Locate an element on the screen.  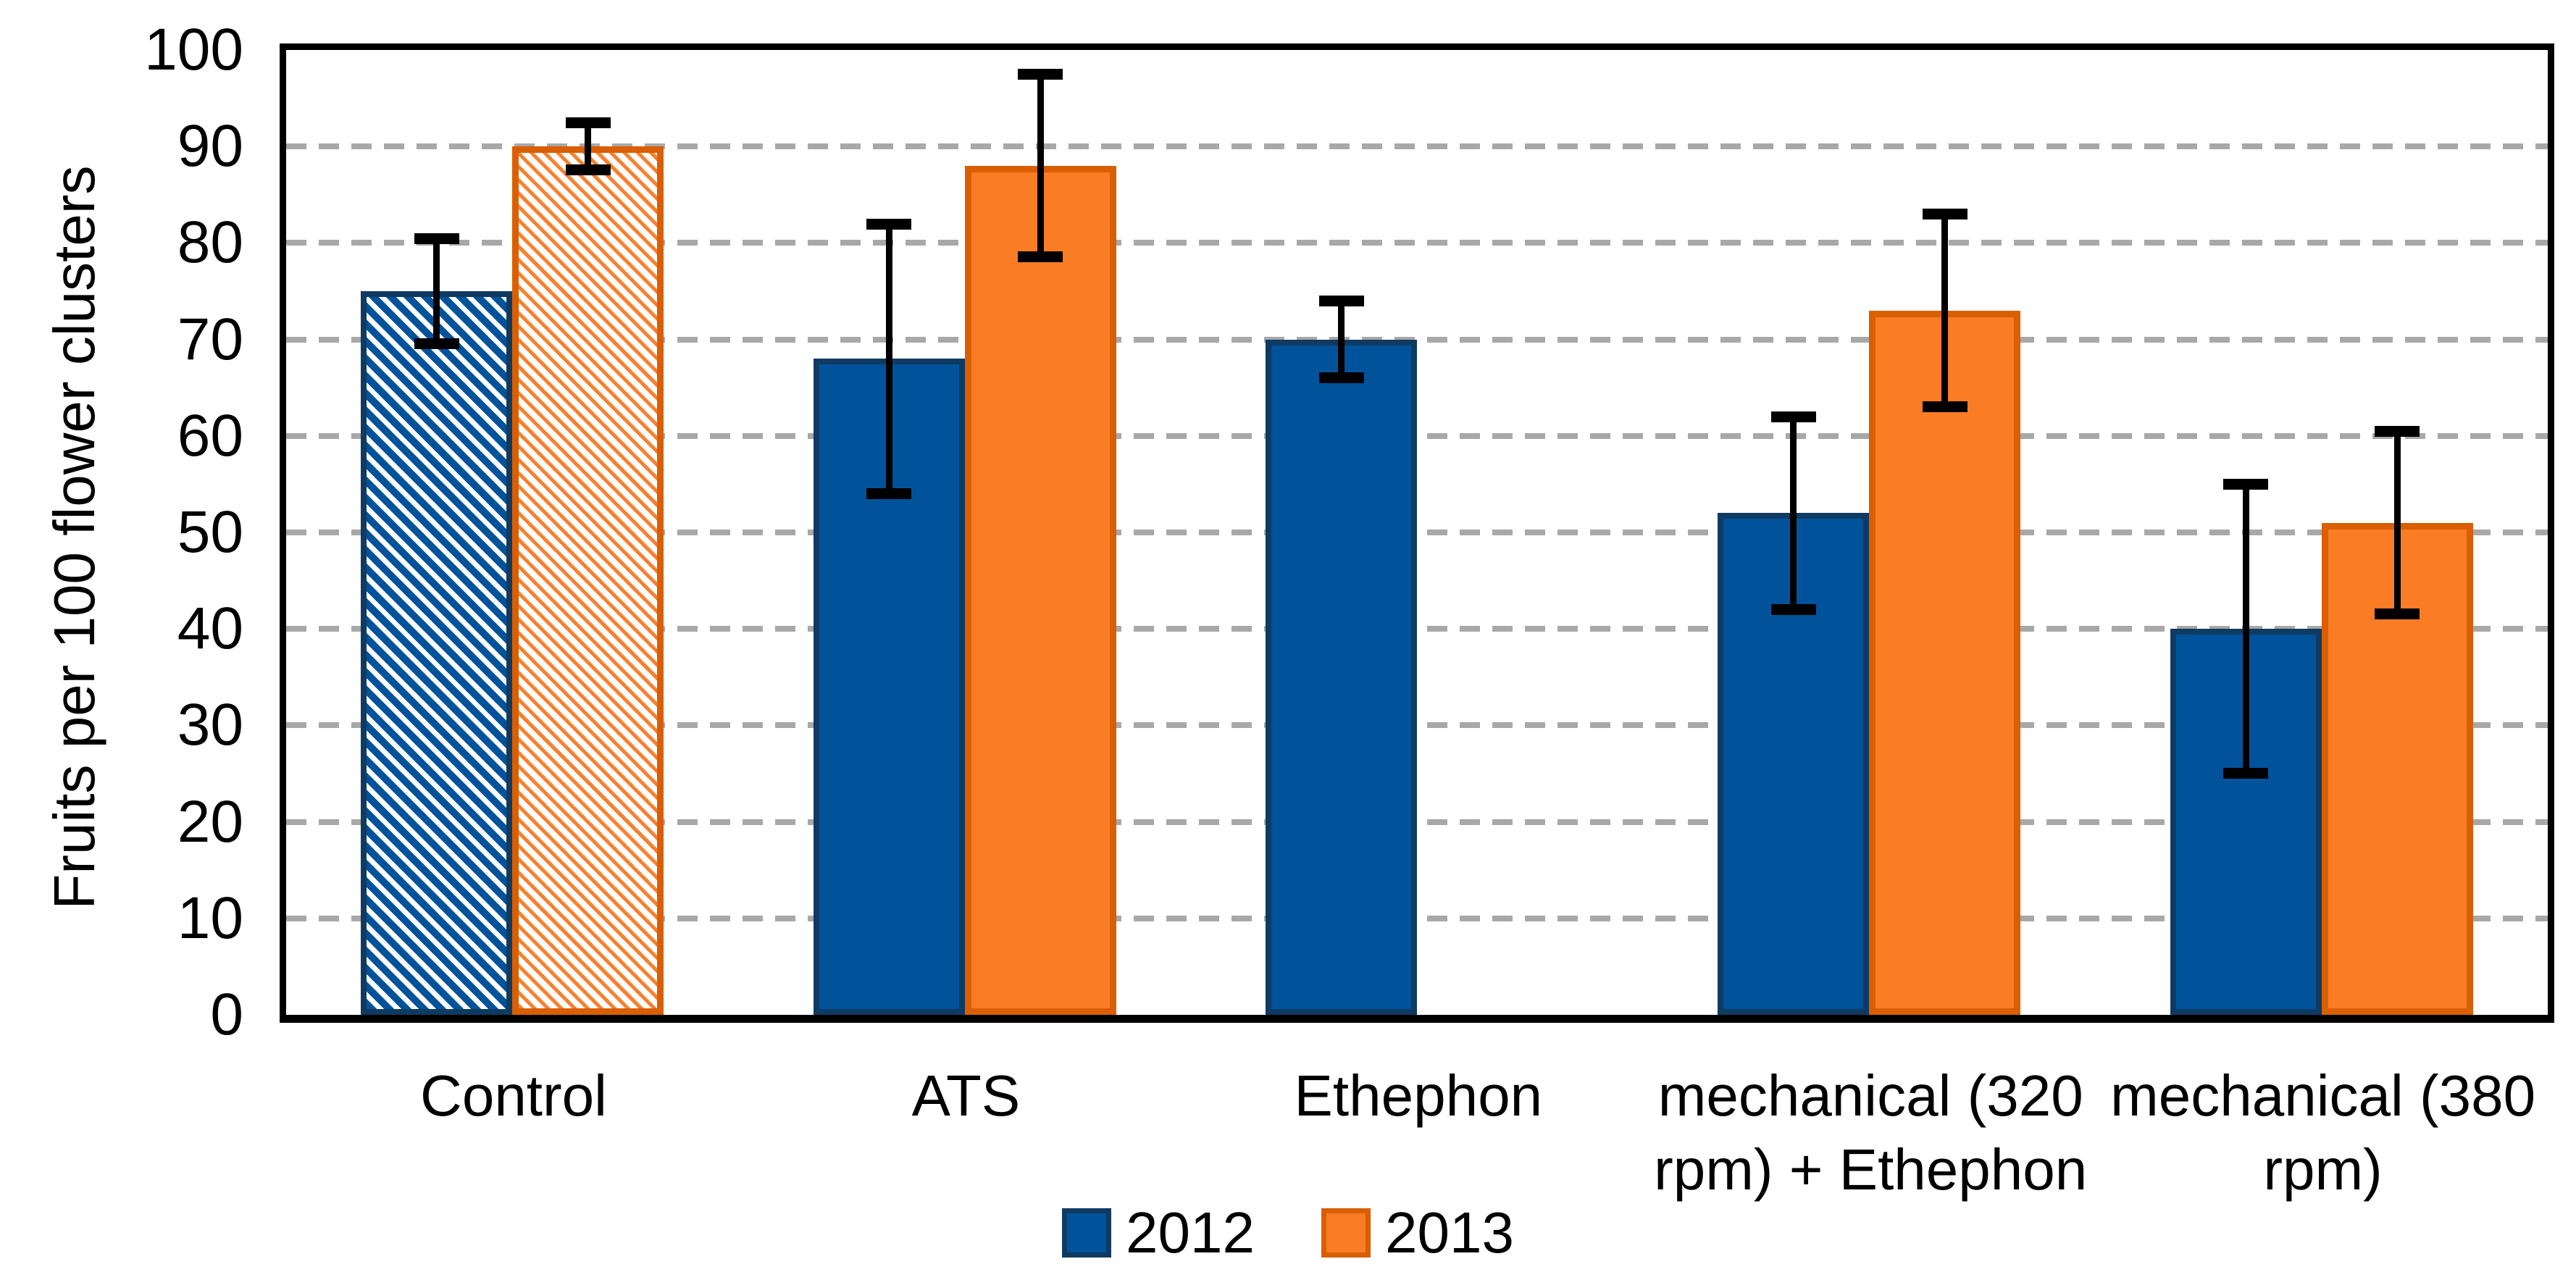
legend-item-2012: 2012 is located at coordinates (1158, 1233).